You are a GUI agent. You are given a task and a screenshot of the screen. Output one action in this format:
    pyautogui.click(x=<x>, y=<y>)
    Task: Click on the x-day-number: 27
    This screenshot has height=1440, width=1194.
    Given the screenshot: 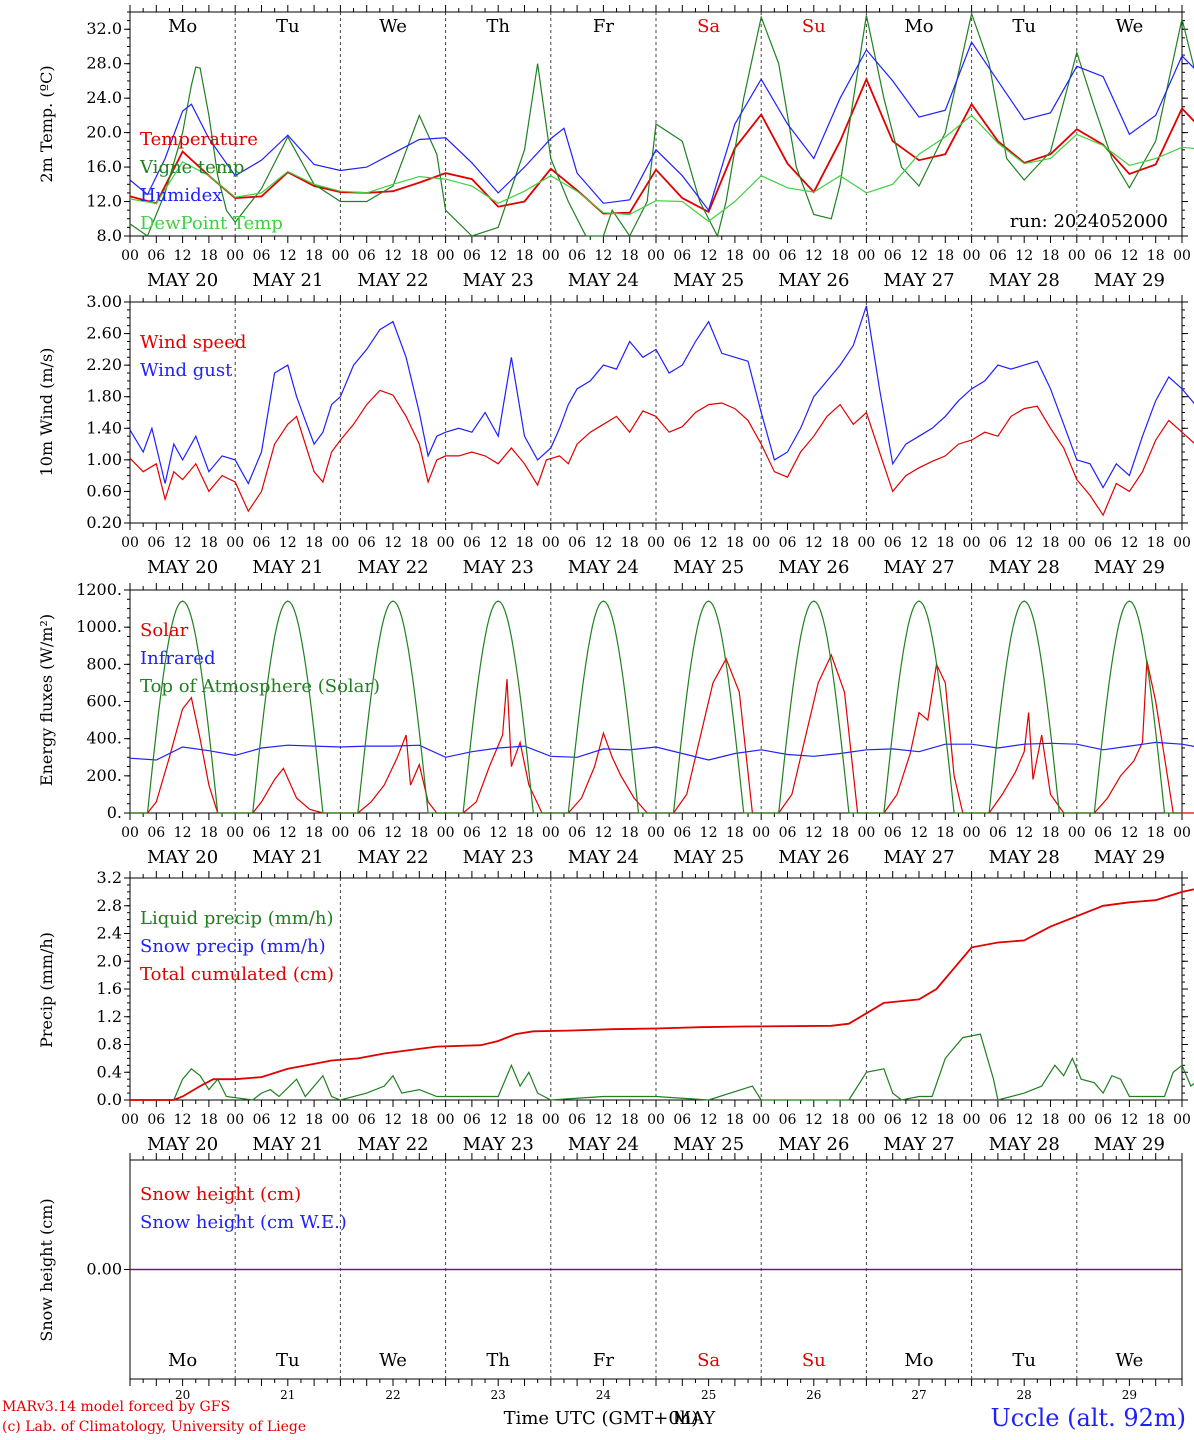 What is the action you would take?
    pyautogui.click(x=918, y=1395)
    